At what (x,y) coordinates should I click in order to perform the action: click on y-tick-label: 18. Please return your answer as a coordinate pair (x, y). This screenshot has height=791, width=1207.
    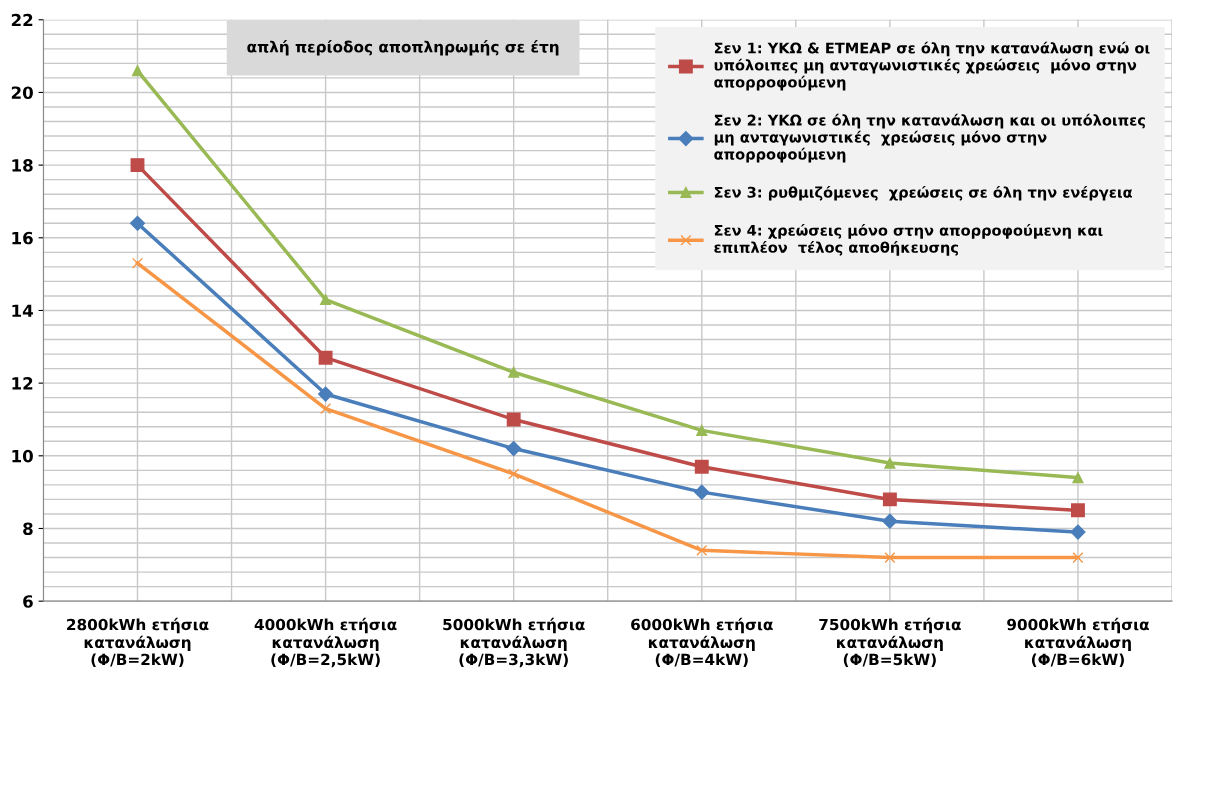
    Looking at the image, I should click on (22, 165).